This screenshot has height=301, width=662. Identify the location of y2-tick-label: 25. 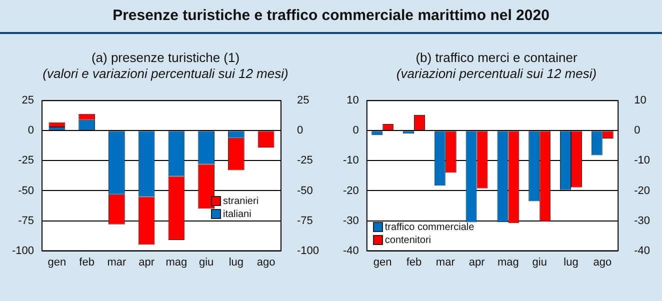
(303, 100).